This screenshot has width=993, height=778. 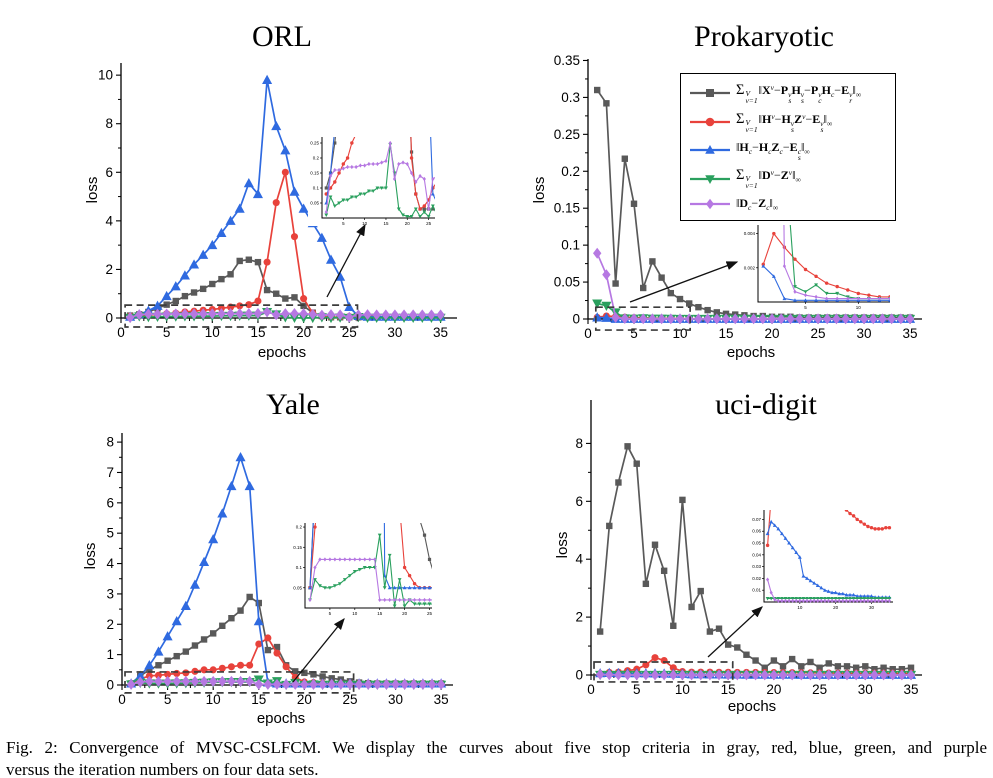 What do you see at coordinates (346, 260) in the screenshot?
I see `zoom-arrow` at bounding box center [346, 260].